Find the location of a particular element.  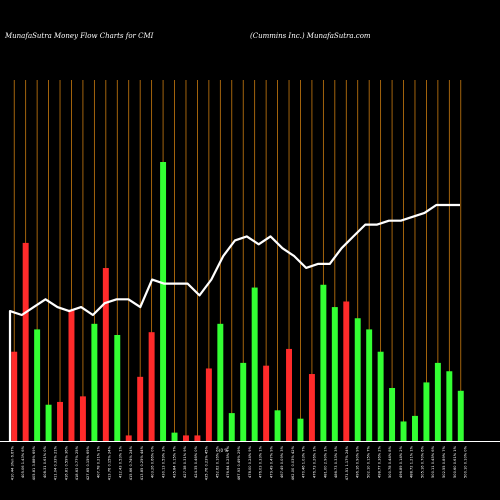

x-tick-label: 467.49 0.09% 3% is located at coordinates (282, 461).